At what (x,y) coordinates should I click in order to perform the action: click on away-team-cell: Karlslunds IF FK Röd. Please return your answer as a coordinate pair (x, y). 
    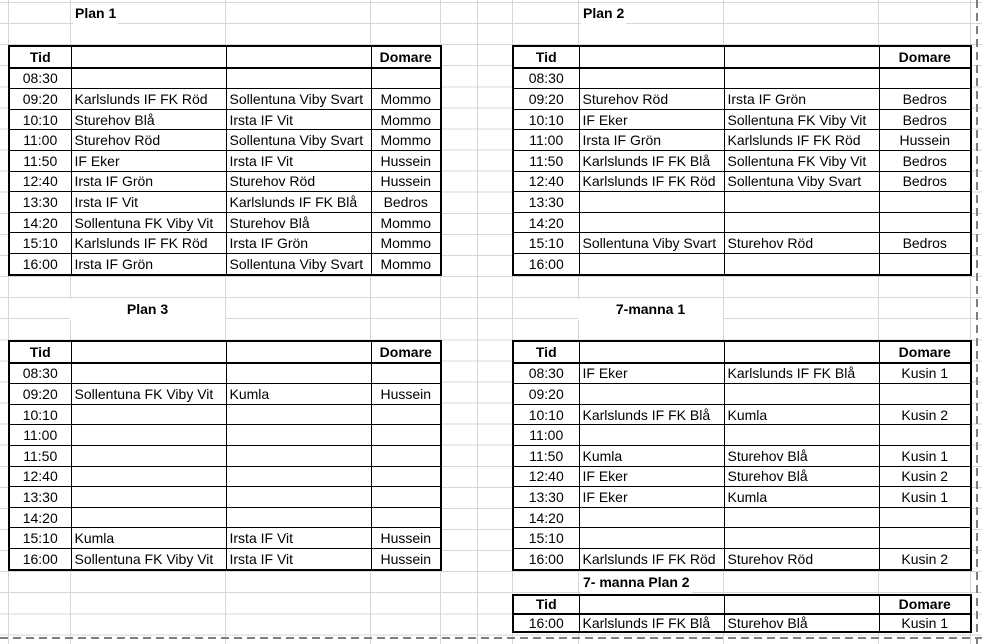
    Looking at the image, I should click on (801, 140).